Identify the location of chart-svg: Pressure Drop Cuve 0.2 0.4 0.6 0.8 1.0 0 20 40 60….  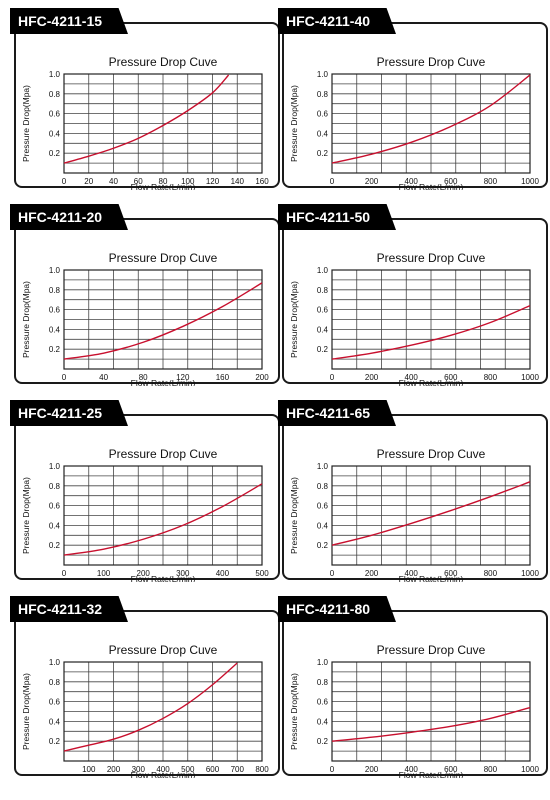
(145, 122).